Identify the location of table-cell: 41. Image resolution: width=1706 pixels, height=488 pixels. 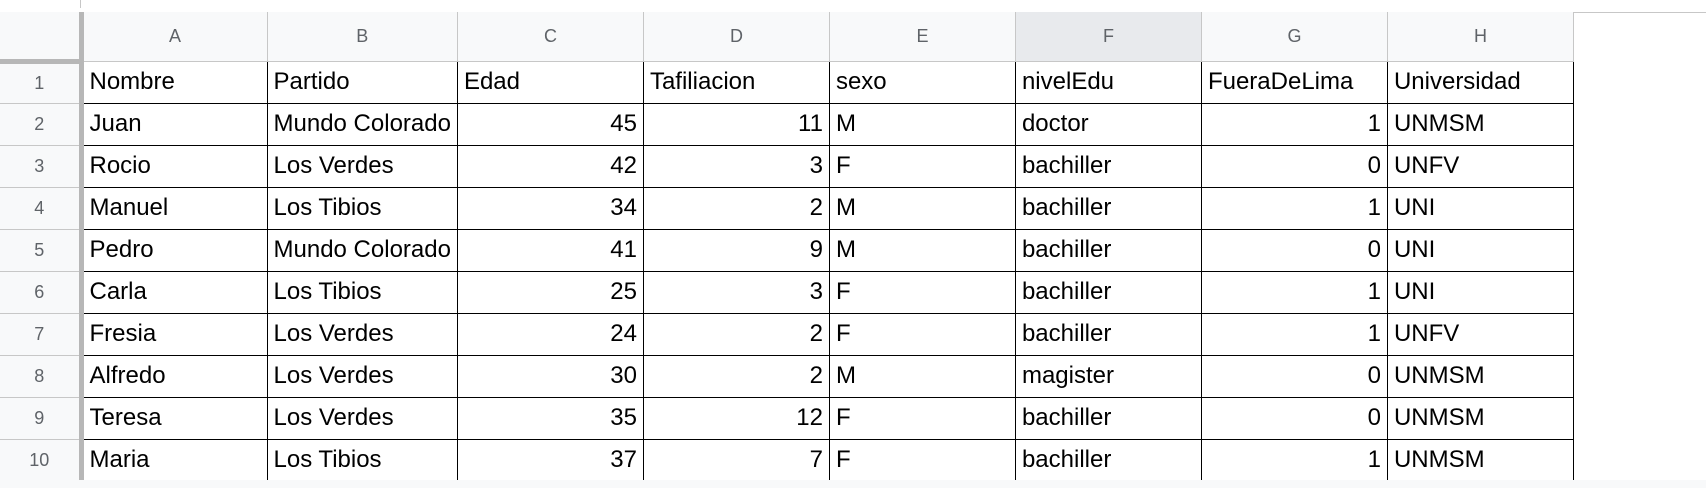
(550, 250).